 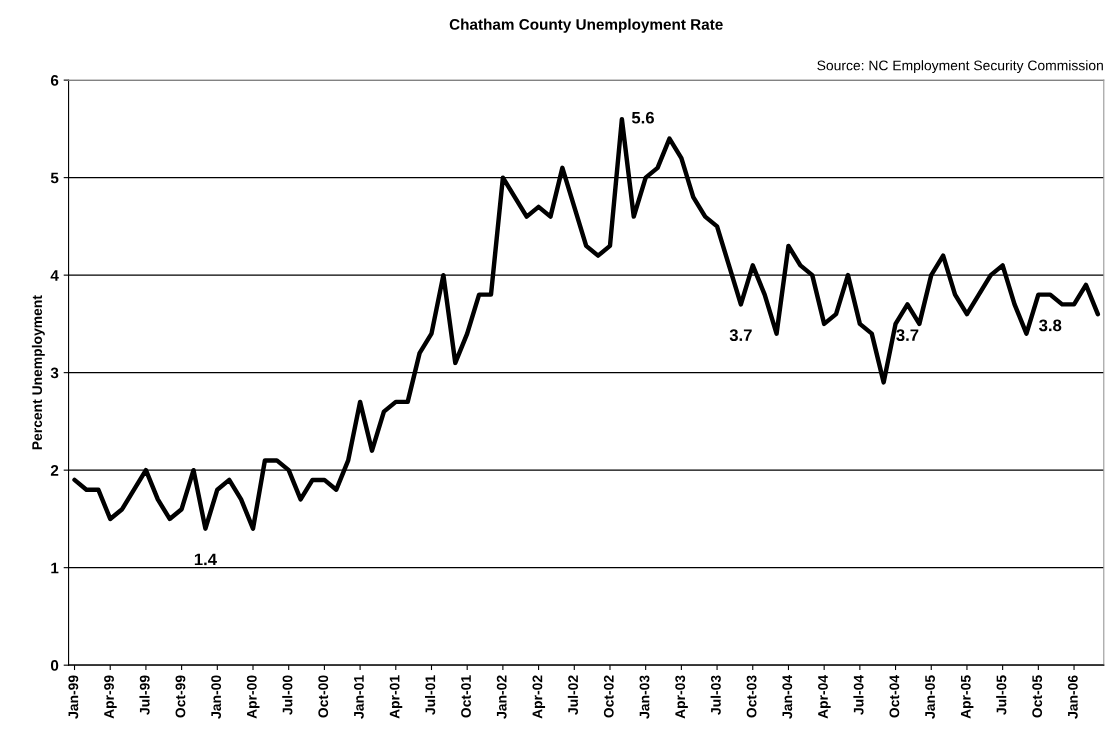 I want to click on y-tick-label: 5, so click(x=54, y=178).